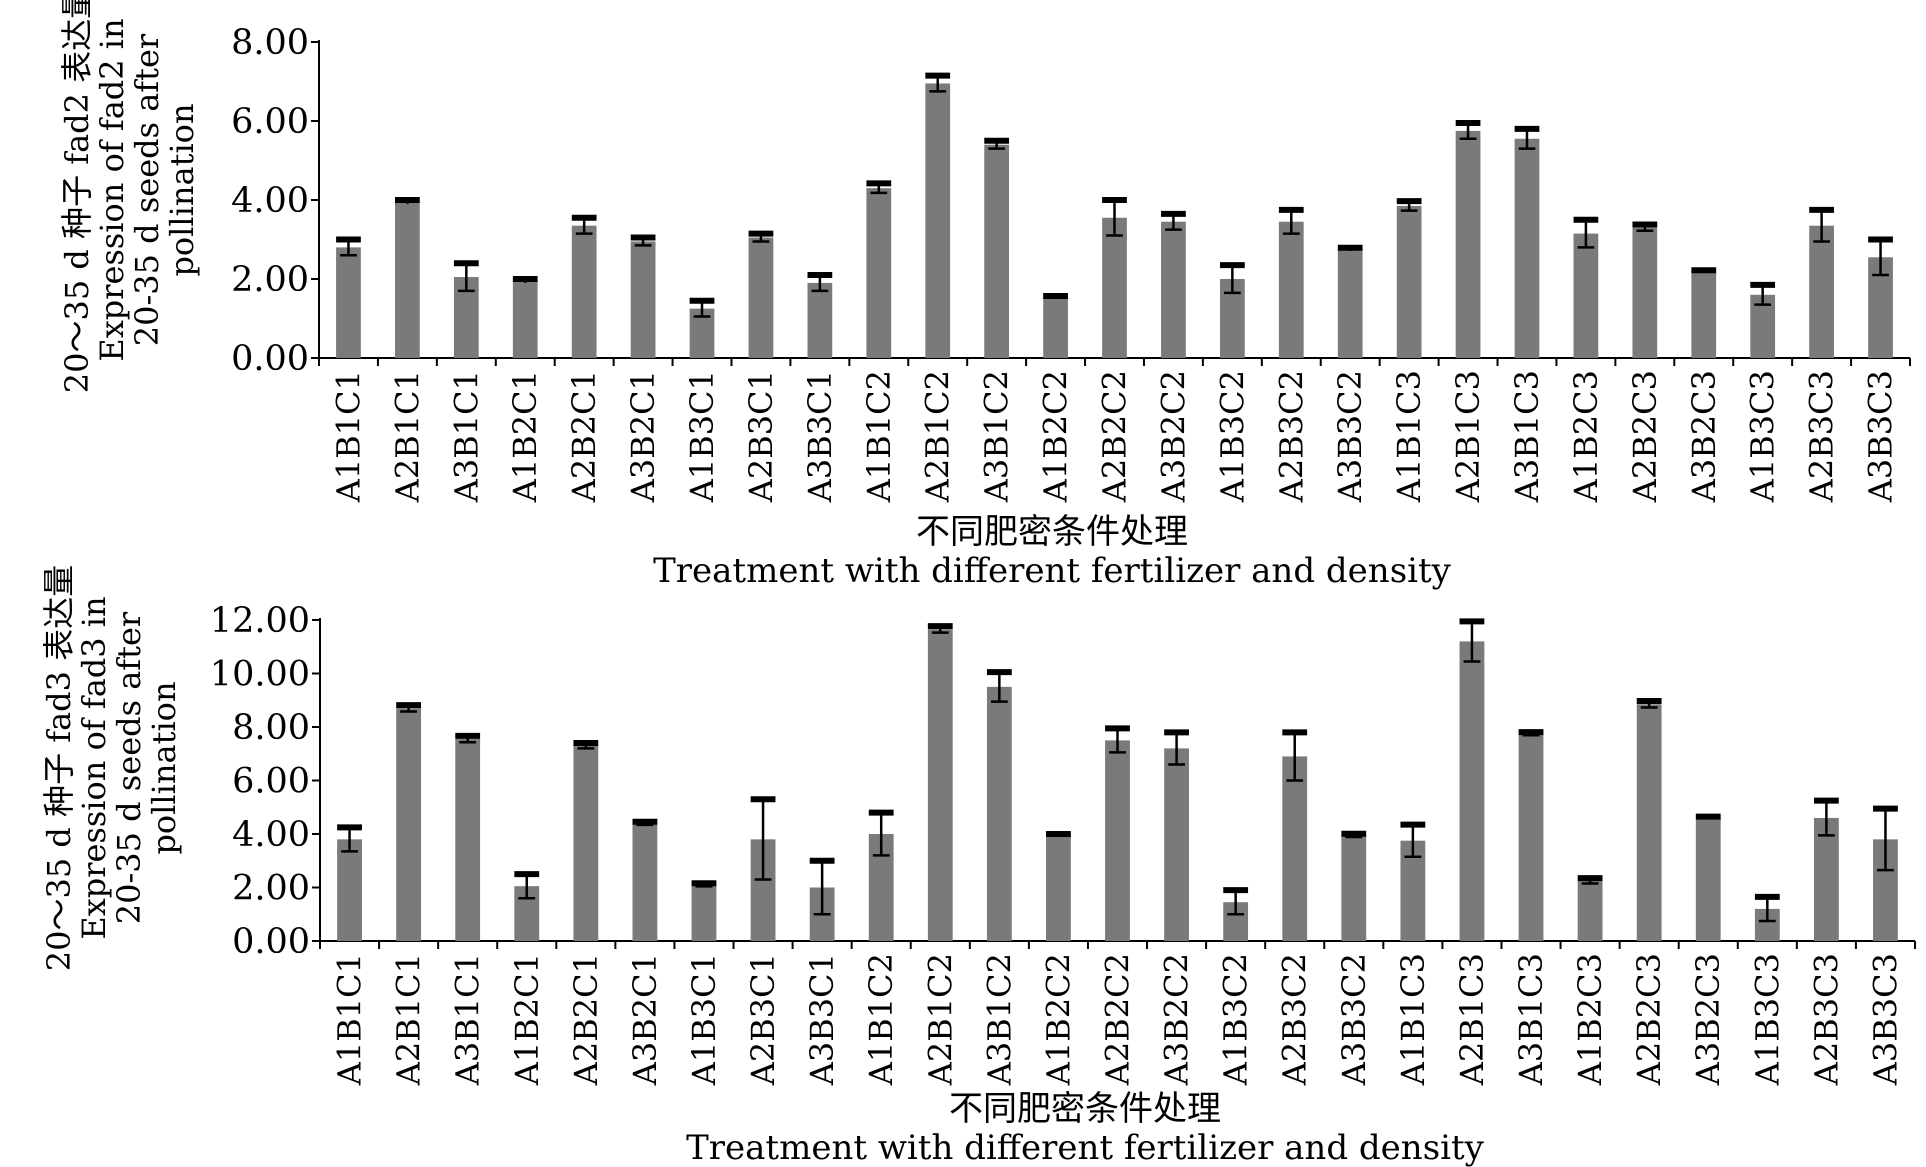 This screenshot has width=1926, height=1167. What do you see at coordinates (1704, 314) in the screenshot?
I see `bar-A3B2C3` at bounding box center [1704, 314].